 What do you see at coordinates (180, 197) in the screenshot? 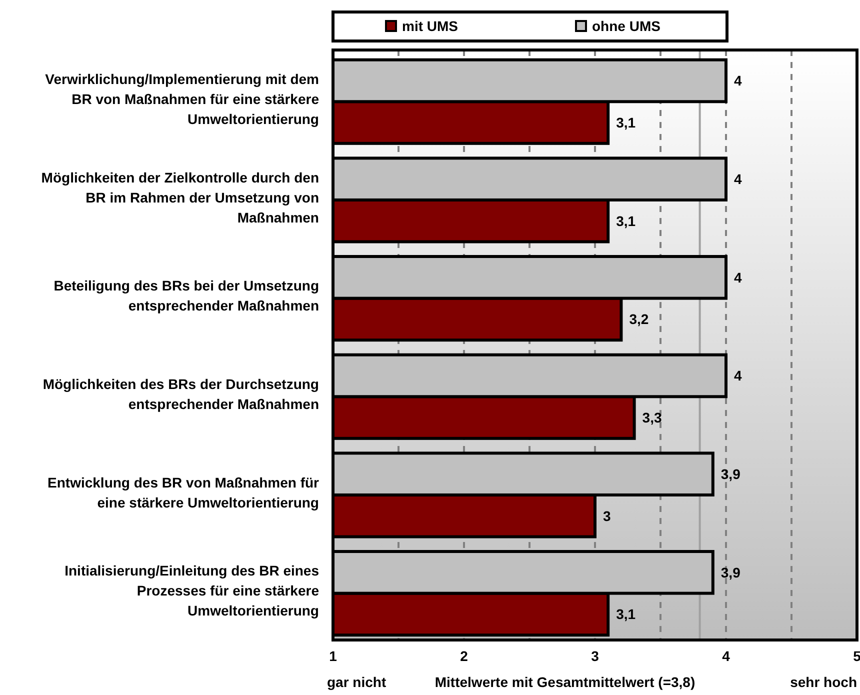
I see `y-tick-label: Möglichkeiten der Zielkontrolle durch den BR im Rahmen der Umsetzung von Maßnahmen` at bounding box center [180, 197].